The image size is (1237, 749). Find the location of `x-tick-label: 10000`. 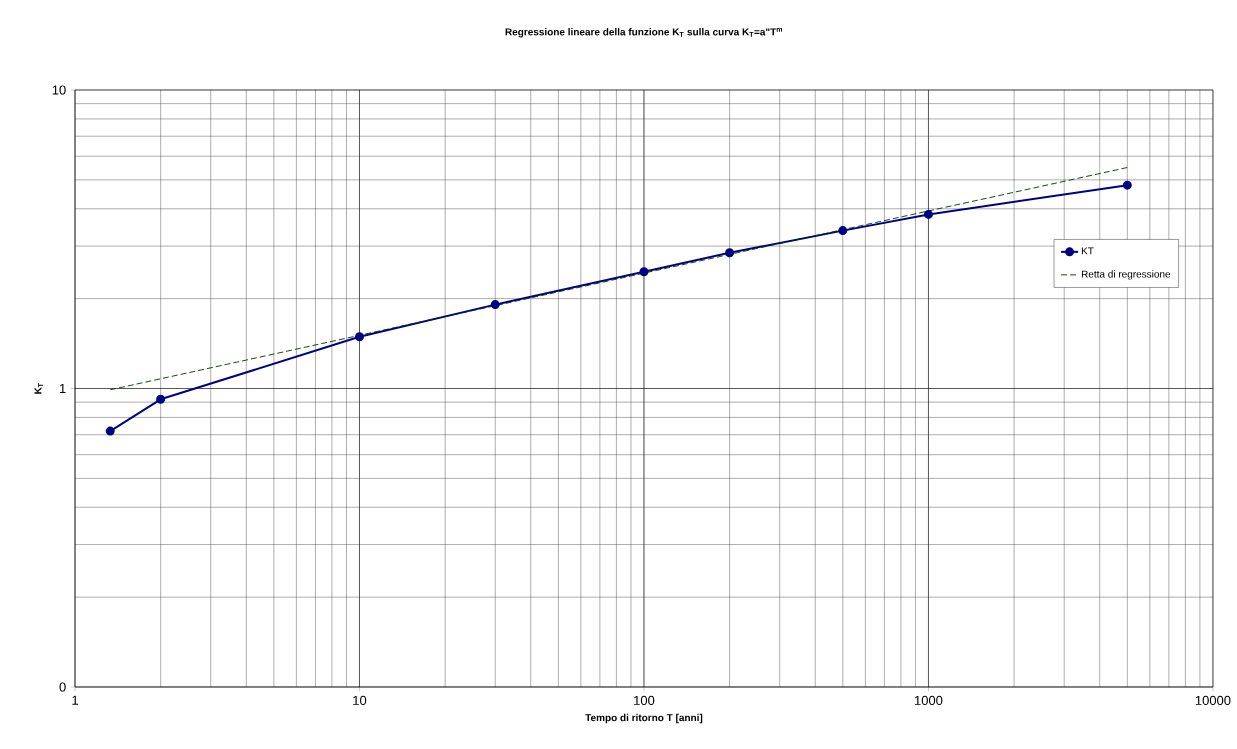

x-tick-label: 10000 is located at coordinates (1213, 700).